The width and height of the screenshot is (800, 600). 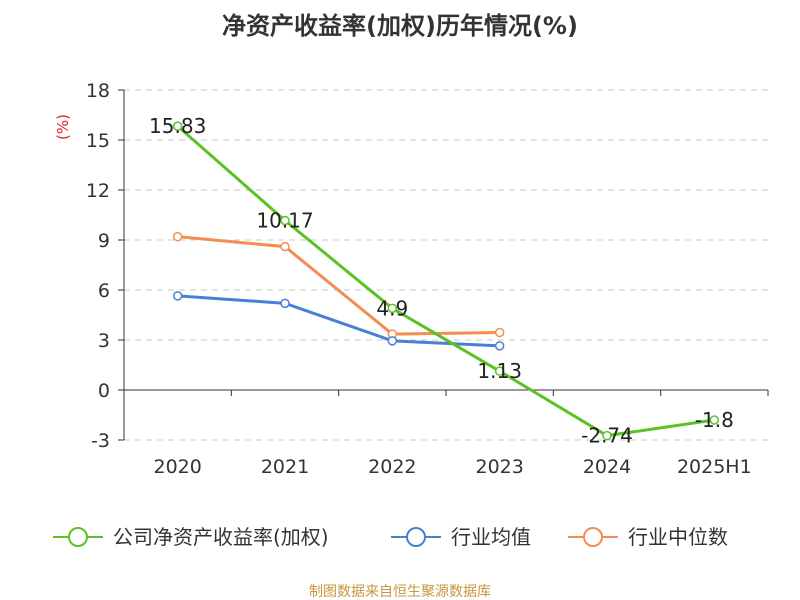 I want to click on y-axis-unit-label: (%), so click(x=63, y=127).